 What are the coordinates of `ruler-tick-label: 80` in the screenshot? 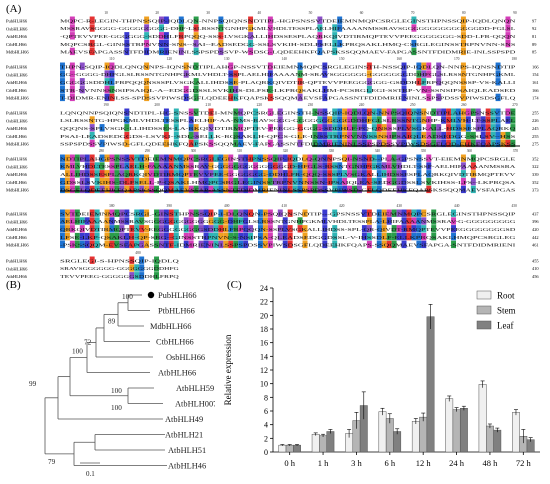 It's located at (464, 13).